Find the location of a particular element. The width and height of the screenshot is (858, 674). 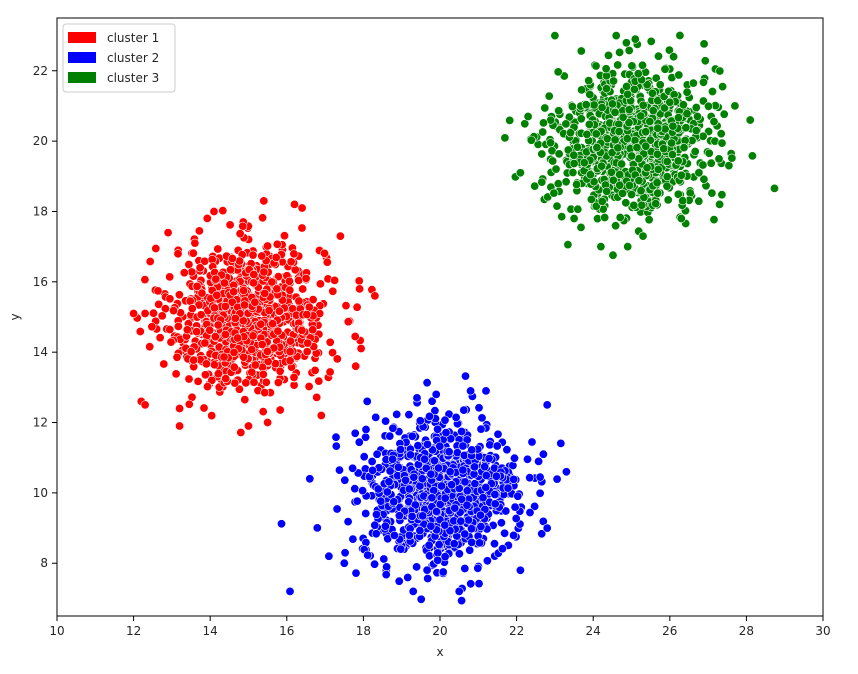

y-tick-label: 22 is located at coordinates (40, 71).